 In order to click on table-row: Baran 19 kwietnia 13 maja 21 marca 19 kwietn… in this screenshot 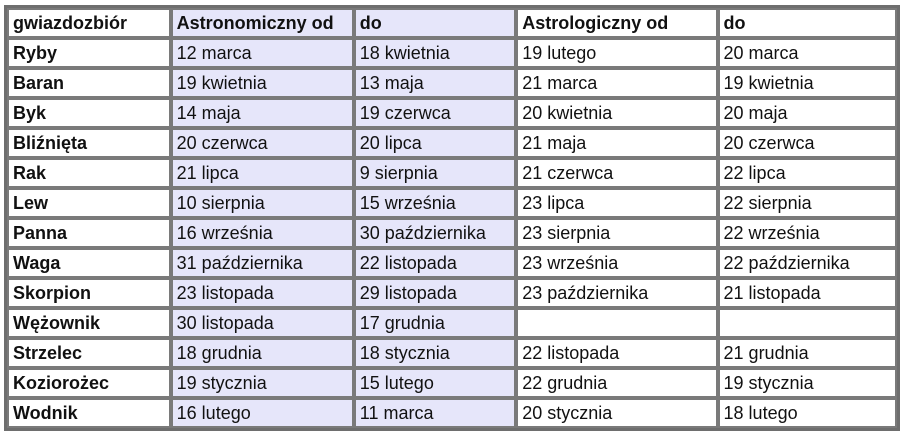, I will do `click(452, 83)`.